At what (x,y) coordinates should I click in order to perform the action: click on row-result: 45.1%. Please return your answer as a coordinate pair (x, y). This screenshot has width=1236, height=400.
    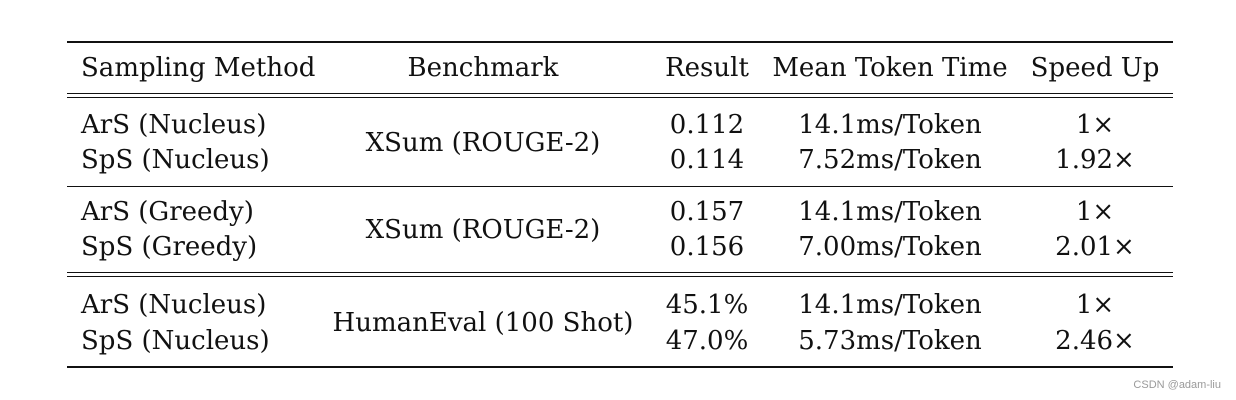
    Looking at the image, I should click on (707, 305).